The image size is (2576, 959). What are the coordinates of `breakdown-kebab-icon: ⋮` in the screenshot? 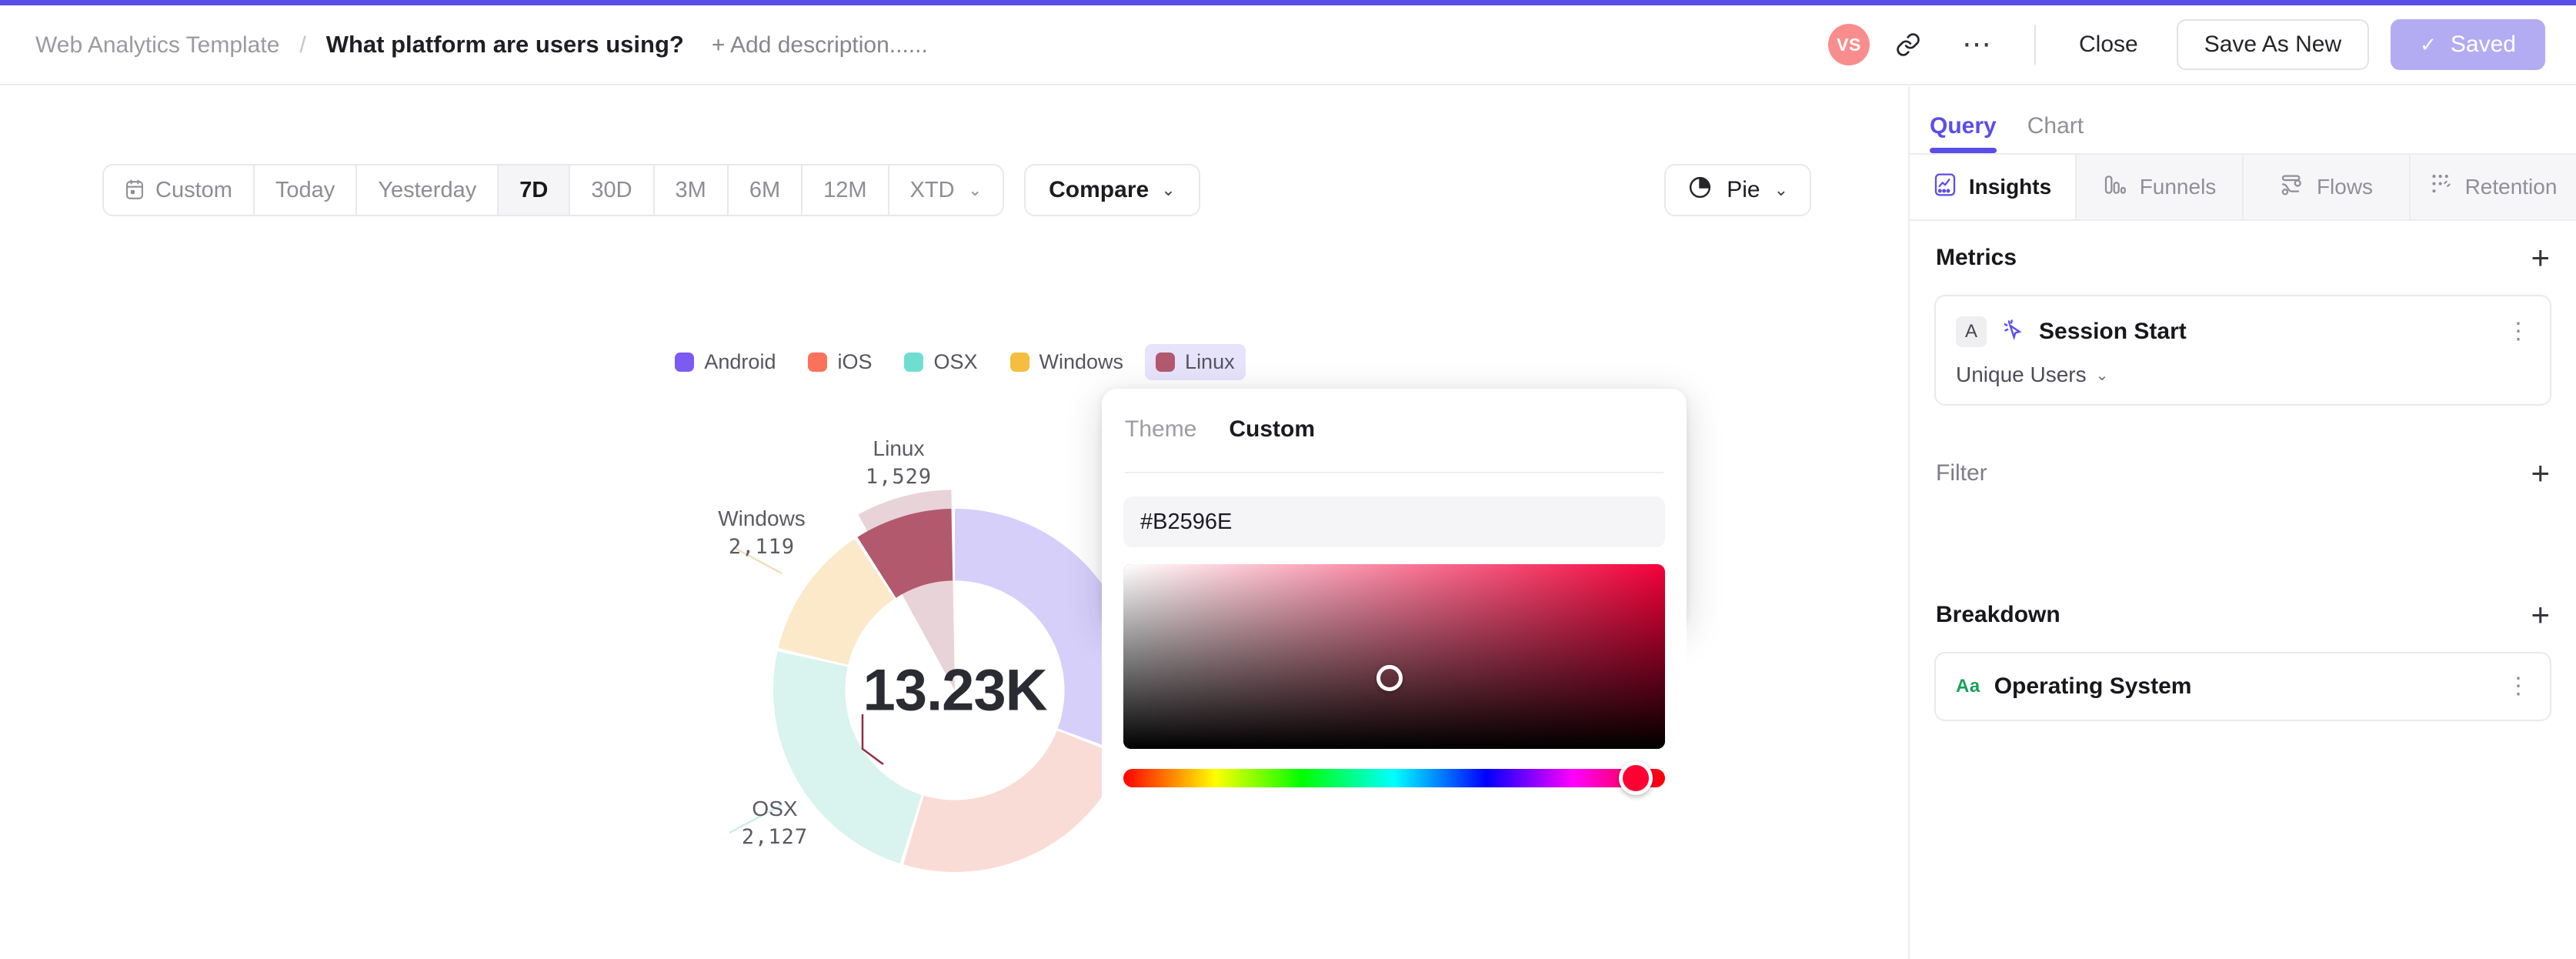 It's located at (2518, 686).